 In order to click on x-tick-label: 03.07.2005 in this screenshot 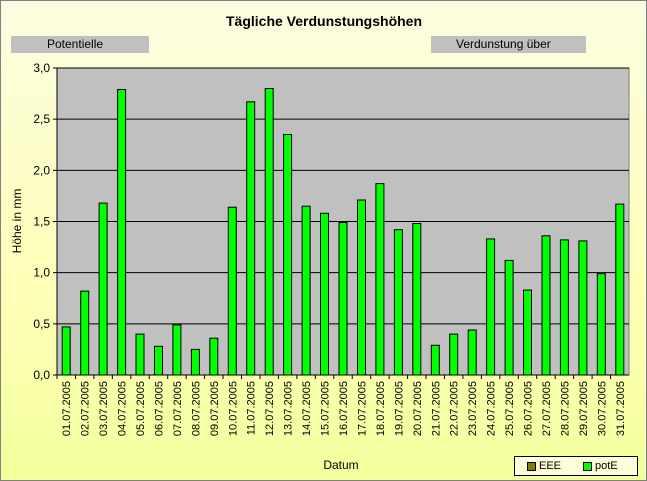, I will do `click(104, 408)`.